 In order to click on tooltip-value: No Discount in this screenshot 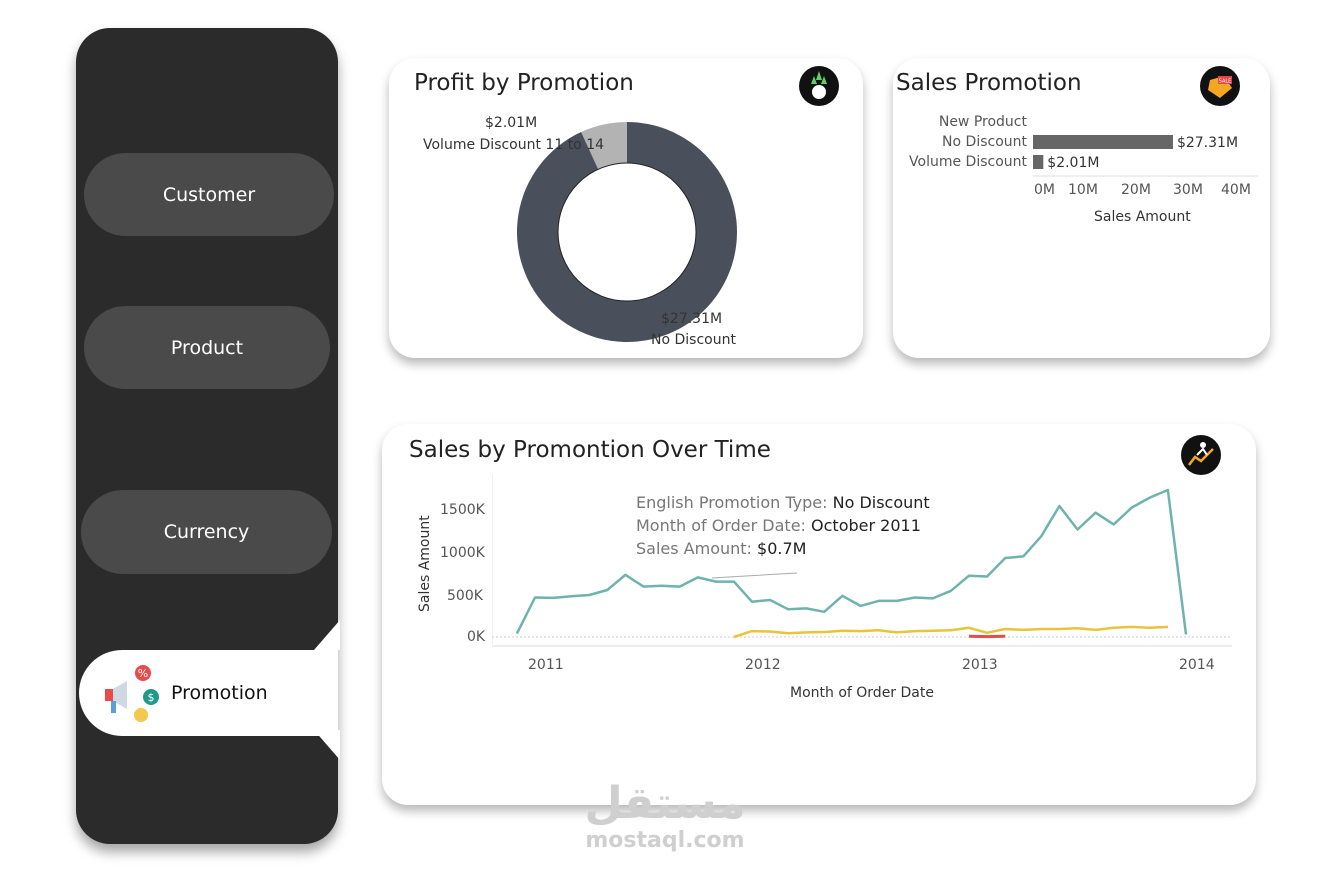, I will do `click(881, 502)`.